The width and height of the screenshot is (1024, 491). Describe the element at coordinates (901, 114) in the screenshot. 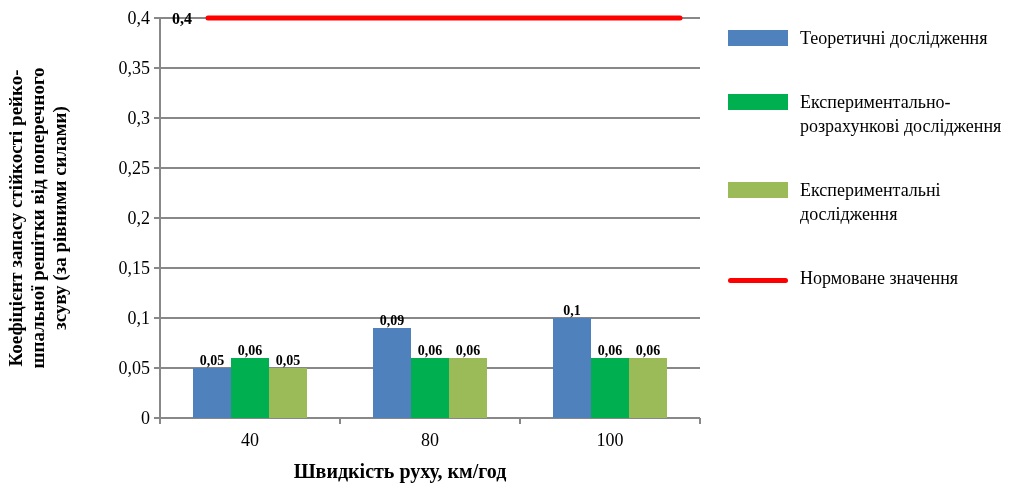

I see `legend-label: Експериментально-розрахункові дослідження` at that location.